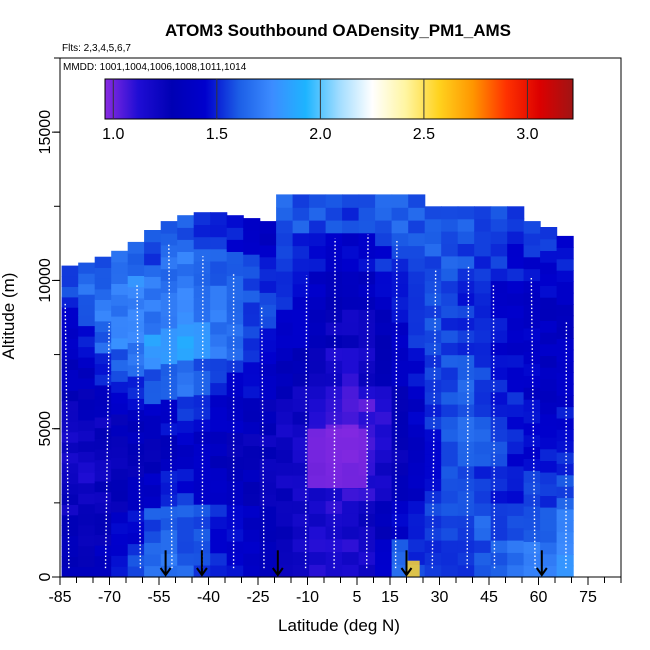  Describe the element at coordinates (208, 597) in the screenshot. I see `x-tick-label: -40` at that location.